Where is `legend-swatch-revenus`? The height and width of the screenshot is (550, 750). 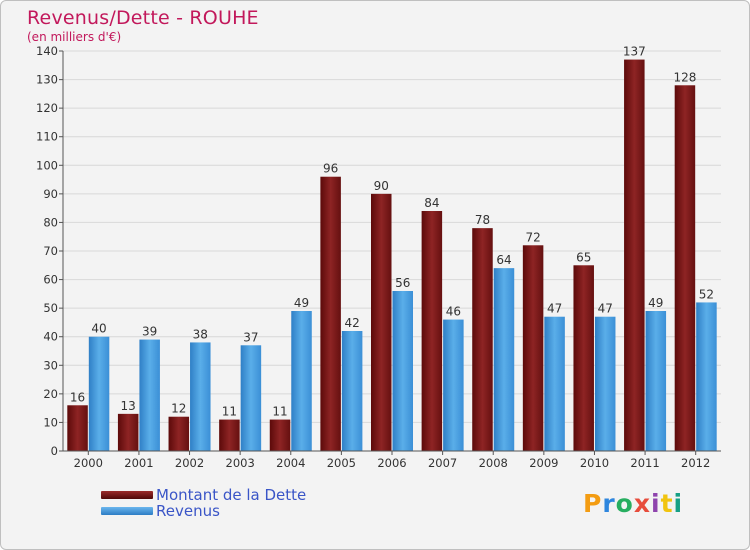 legend-swatch-revenus is located at coordinates (127, 511).